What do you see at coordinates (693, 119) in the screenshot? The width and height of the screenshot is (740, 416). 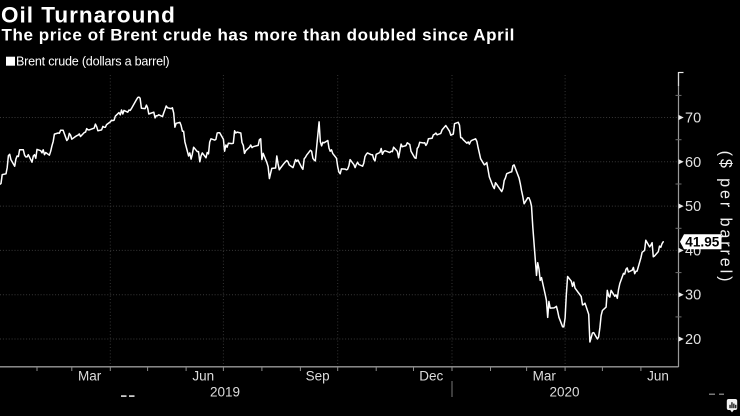 I see `svg-text: 70` at bounding box center [693, 119].